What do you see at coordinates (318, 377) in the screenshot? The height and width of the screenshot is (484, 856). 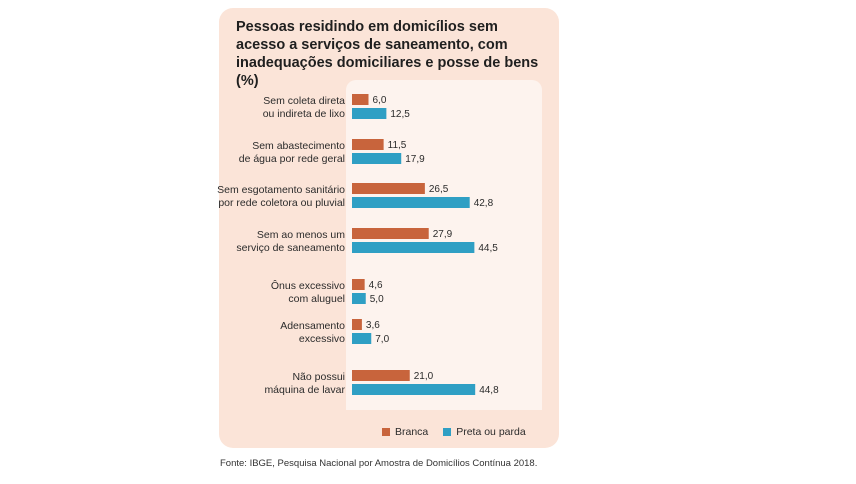 I see `category-label-line: Não possui` at bounding box center [318, 377].